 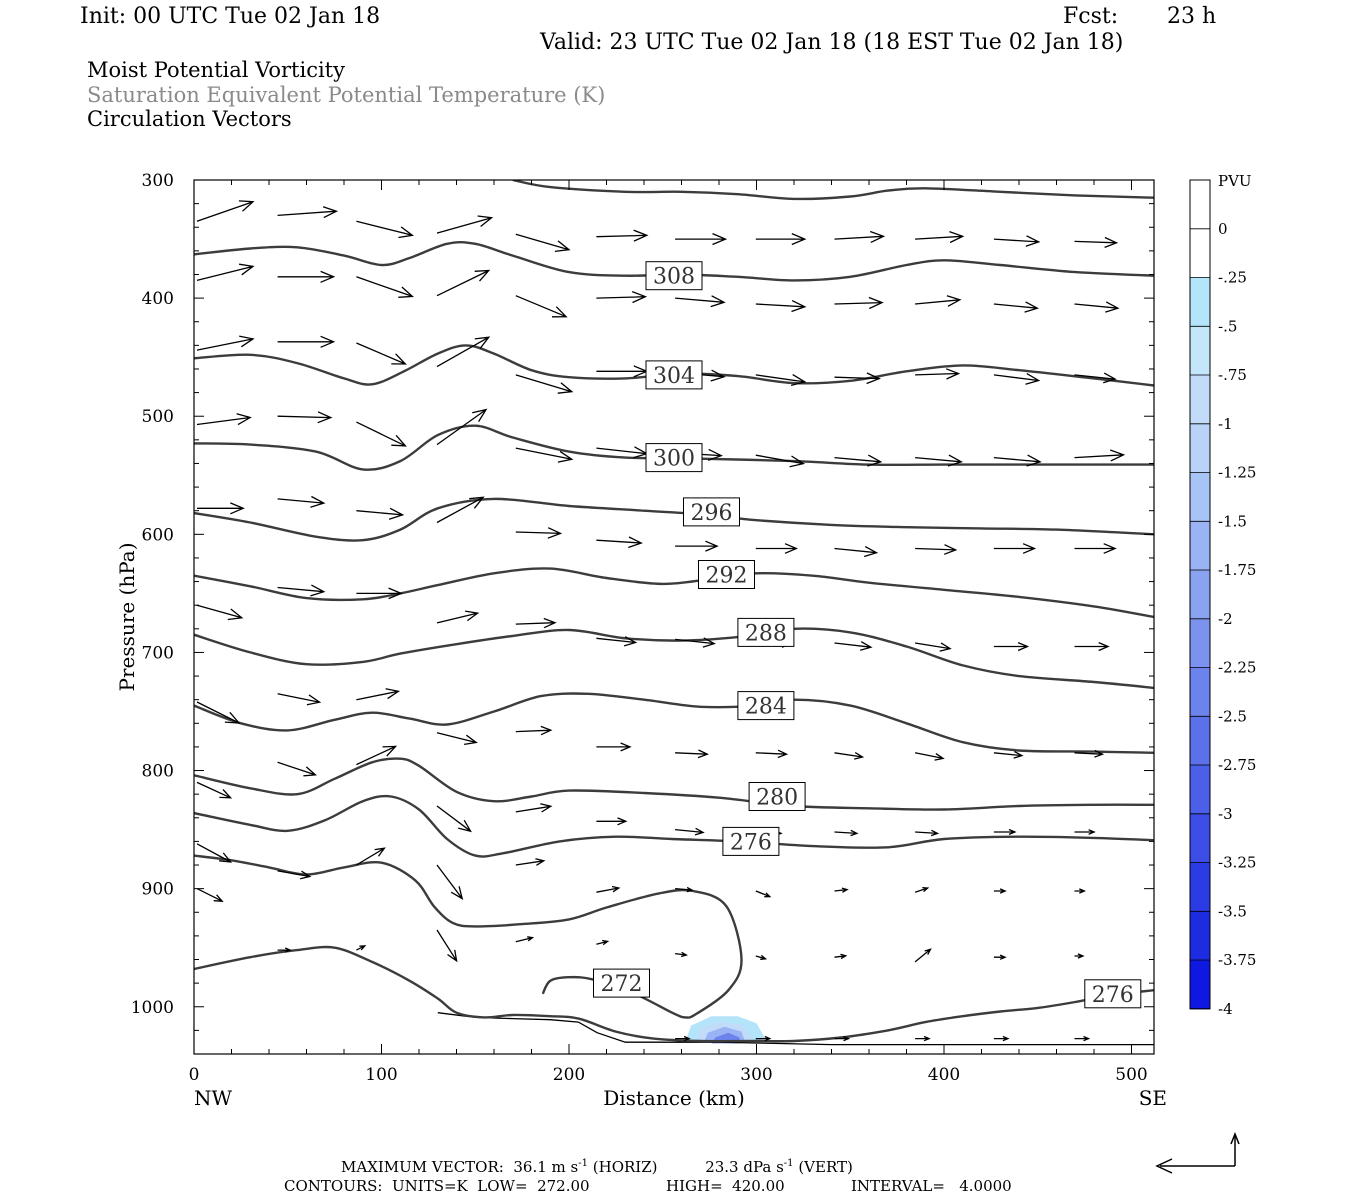 What do you see at coordinates (727, 576) in the screenshot?
I see `contour-label-text: 292` at bounding box center [727, 576].